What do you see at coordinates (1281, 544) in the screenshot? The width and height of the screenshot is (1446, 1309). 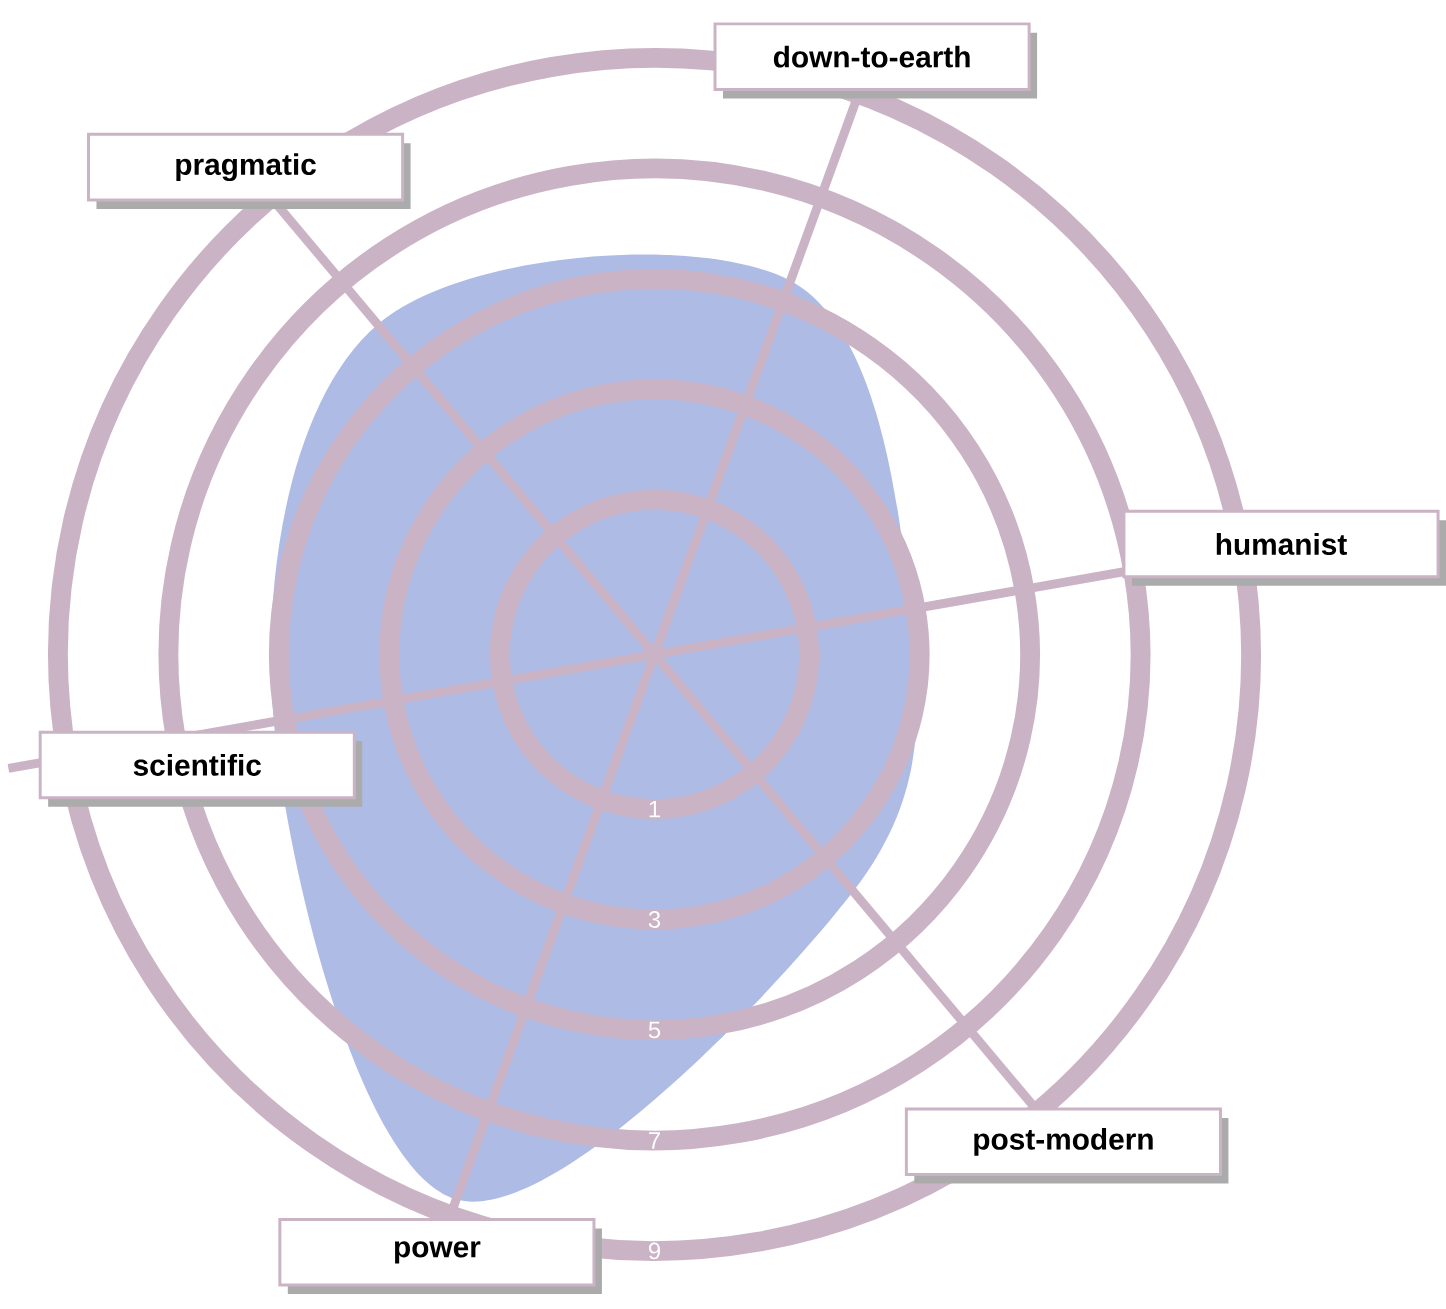 I see `spoke-label: humanist` at bounding box center [1281, 544].